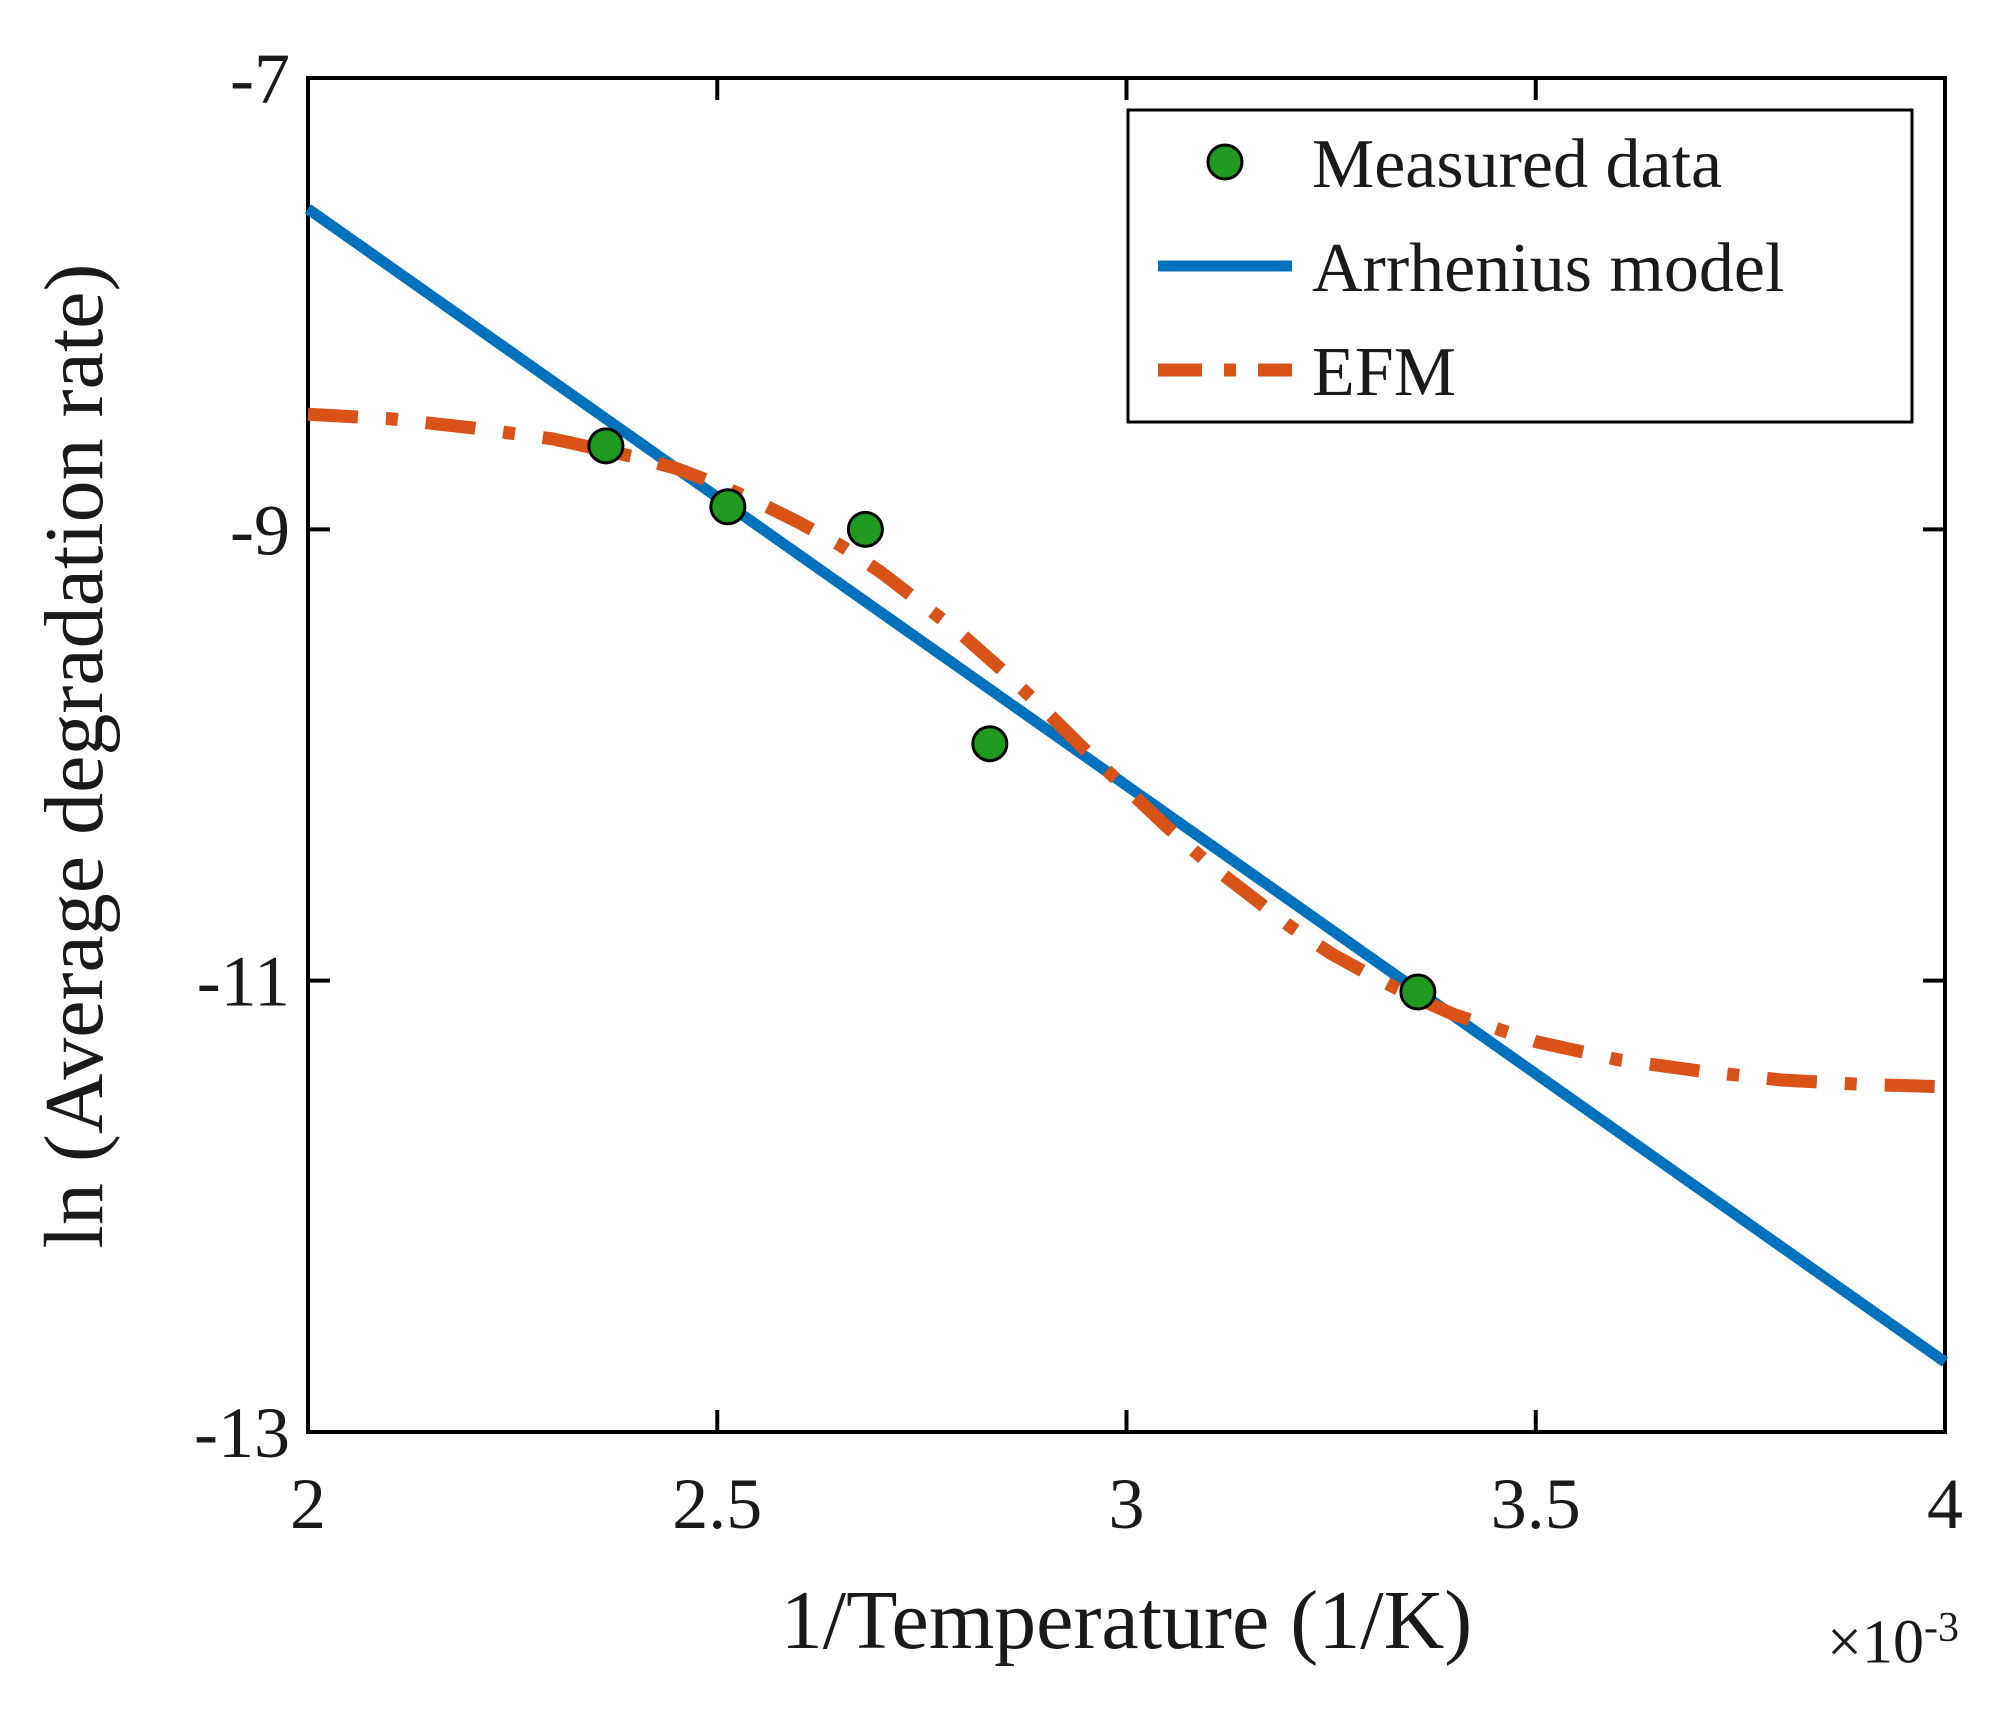 The image size is (1997, 1731). Describe the element at coordinates (243, 982) in the screenshot. I see `y-tick-label: -11` at that location.